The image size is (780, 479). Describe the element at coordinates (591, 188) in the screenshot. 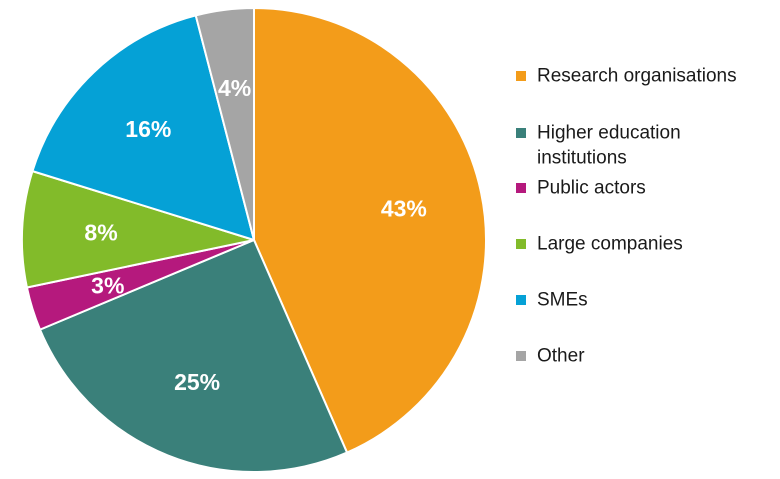

I see `legend-label: Public actors` at that location.